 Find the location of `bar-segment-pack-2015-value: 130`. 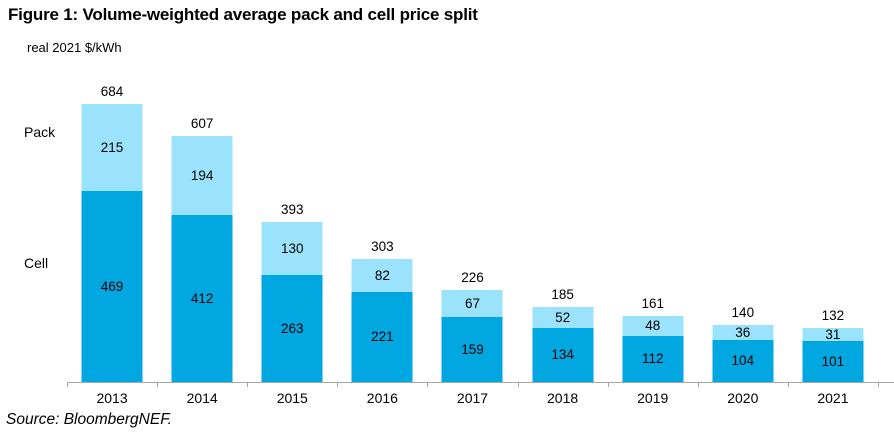

bar-segment-pack-2015-value: 130 is located at coordinates (292, 248).